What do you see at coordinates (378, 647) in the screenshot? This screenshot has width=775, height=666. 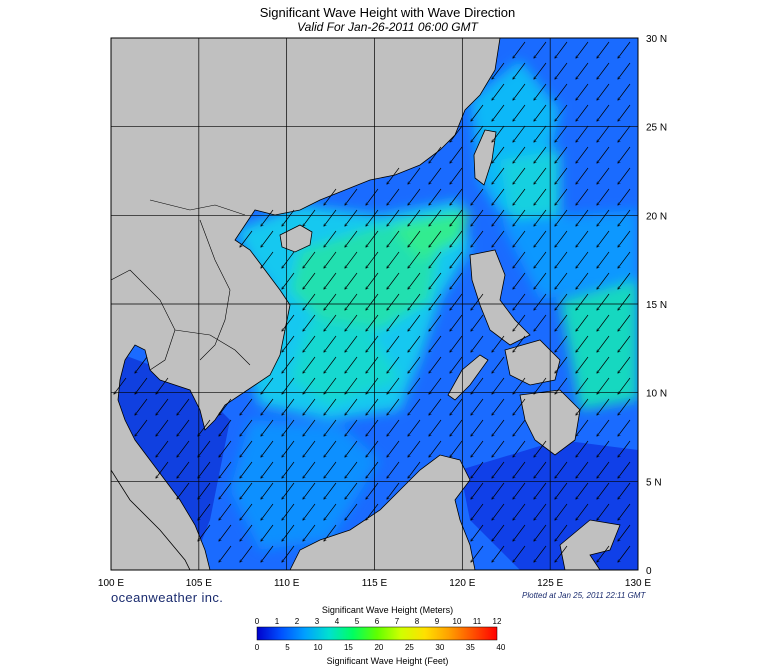 I see `colorbar-feet-tick: 20` at bounding box center [378, 647].